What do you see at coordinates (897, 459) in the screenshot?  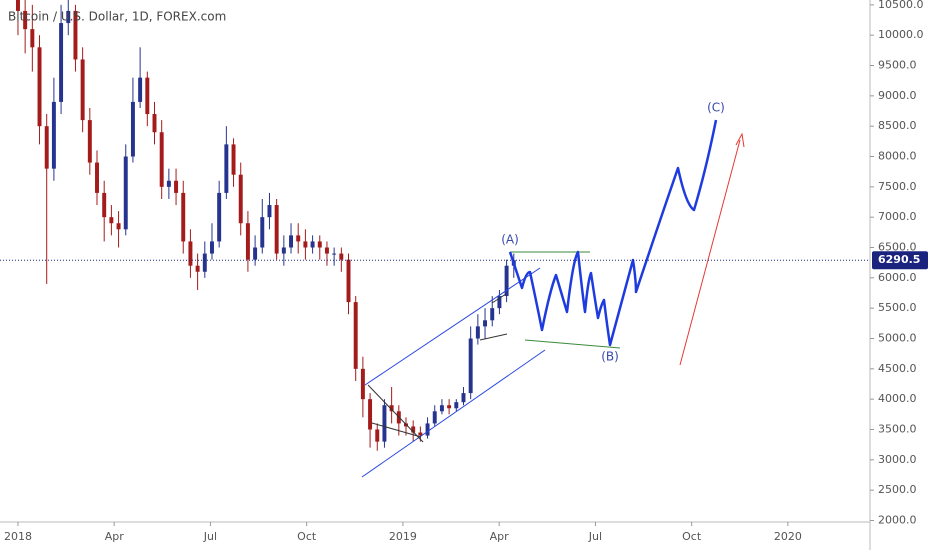 I see `y-tick-label: 3000.0` at bounding box center [897, 459].